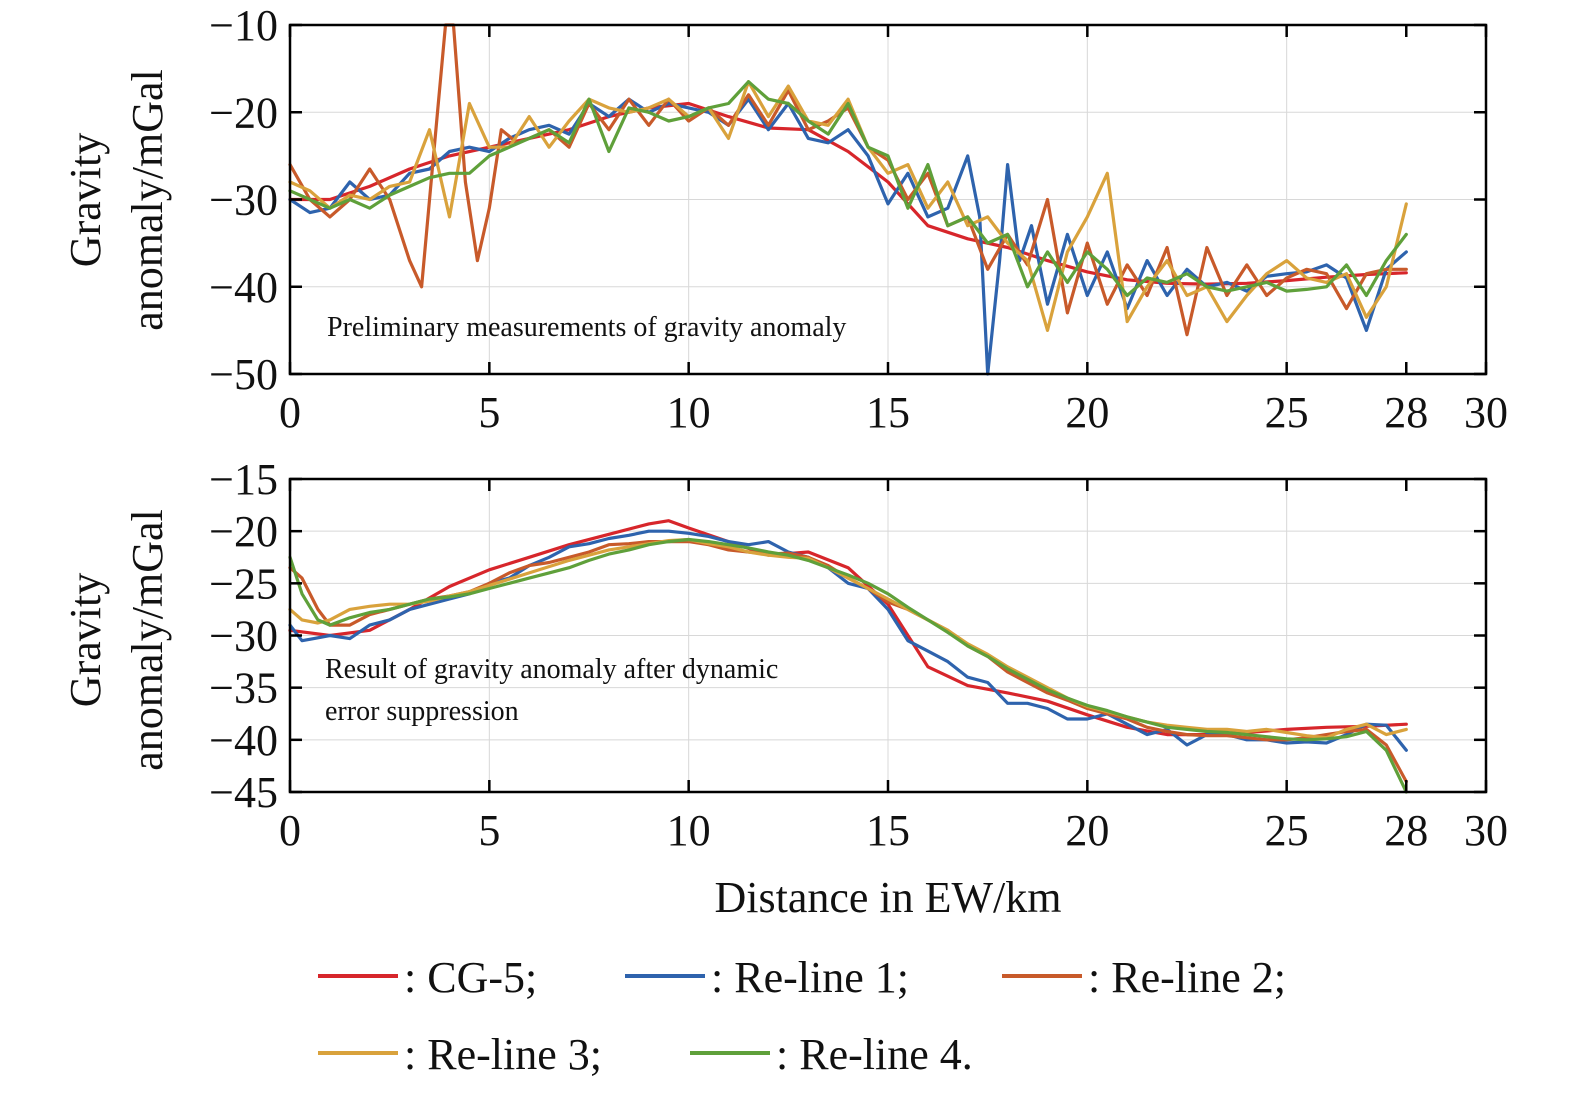  Describe the element at coordinates (470, 977) in the screenshot. I see `legend-label: : CG-5;` at that location.